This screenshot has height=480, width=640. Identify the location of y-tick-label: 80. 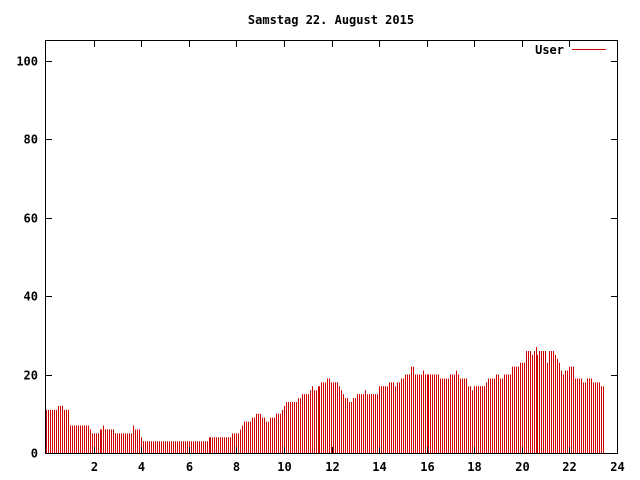
(31, 140).